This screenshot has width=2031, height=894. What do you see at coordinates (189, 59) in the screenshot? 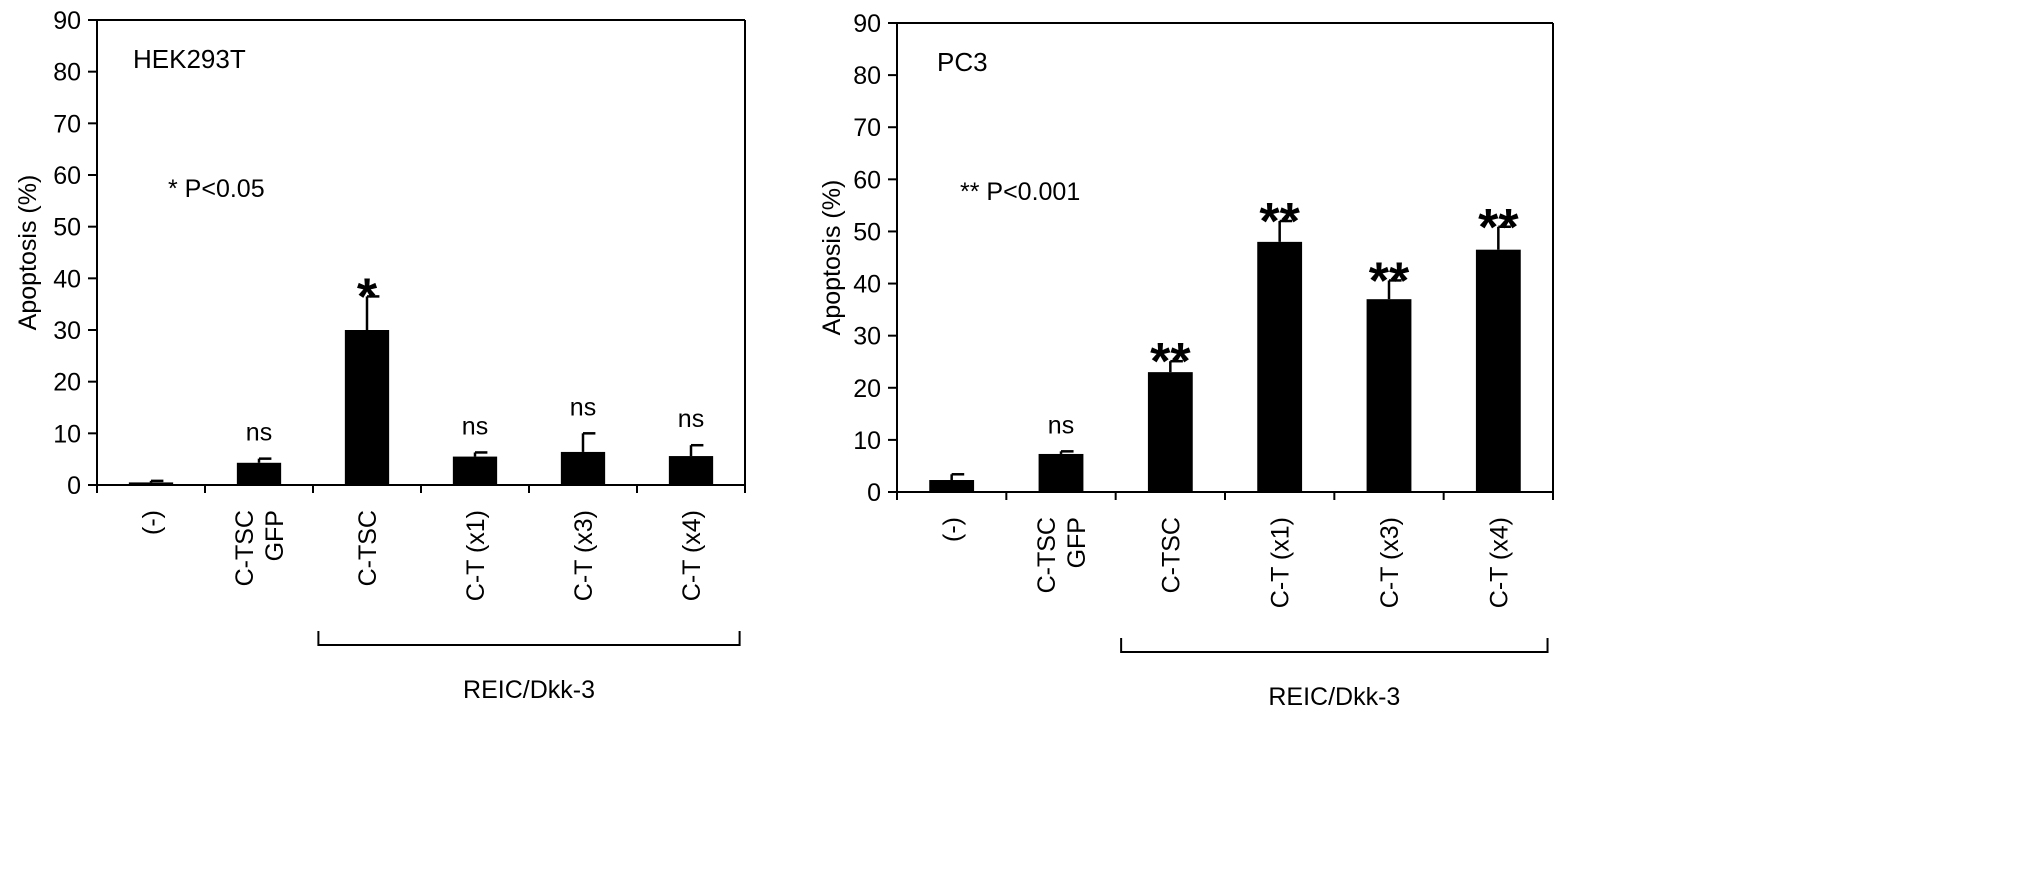
I see `panel-label: HEK293T` at bounding box center [189, 59].